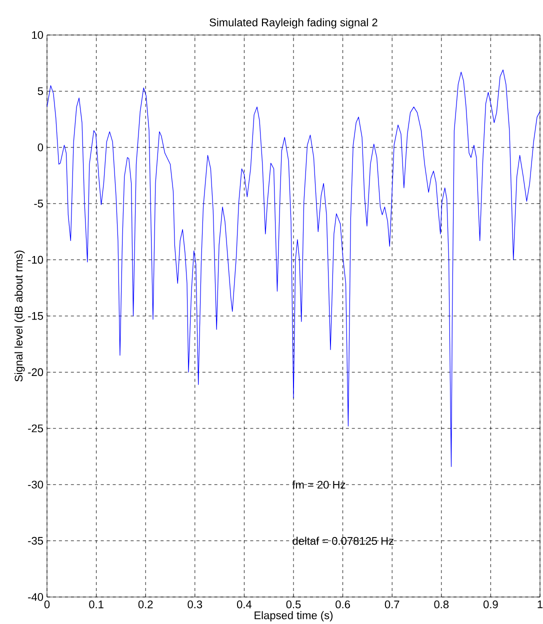 The width and height of the screenshot is (543, 624). Describe the element at coordinates (540, 604) in the screenshot. I see `x-tick-label: 1` at that location.